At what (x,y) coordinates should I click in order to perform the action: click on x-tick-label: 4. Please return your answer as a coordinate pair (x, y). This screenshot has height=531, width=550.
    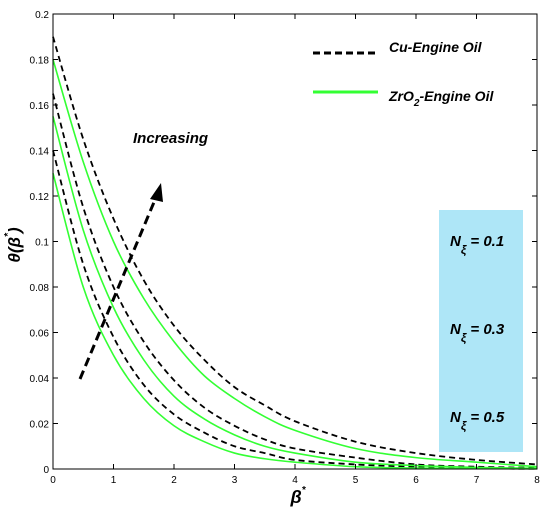
    Looking at the image, I should click on (295, 480).